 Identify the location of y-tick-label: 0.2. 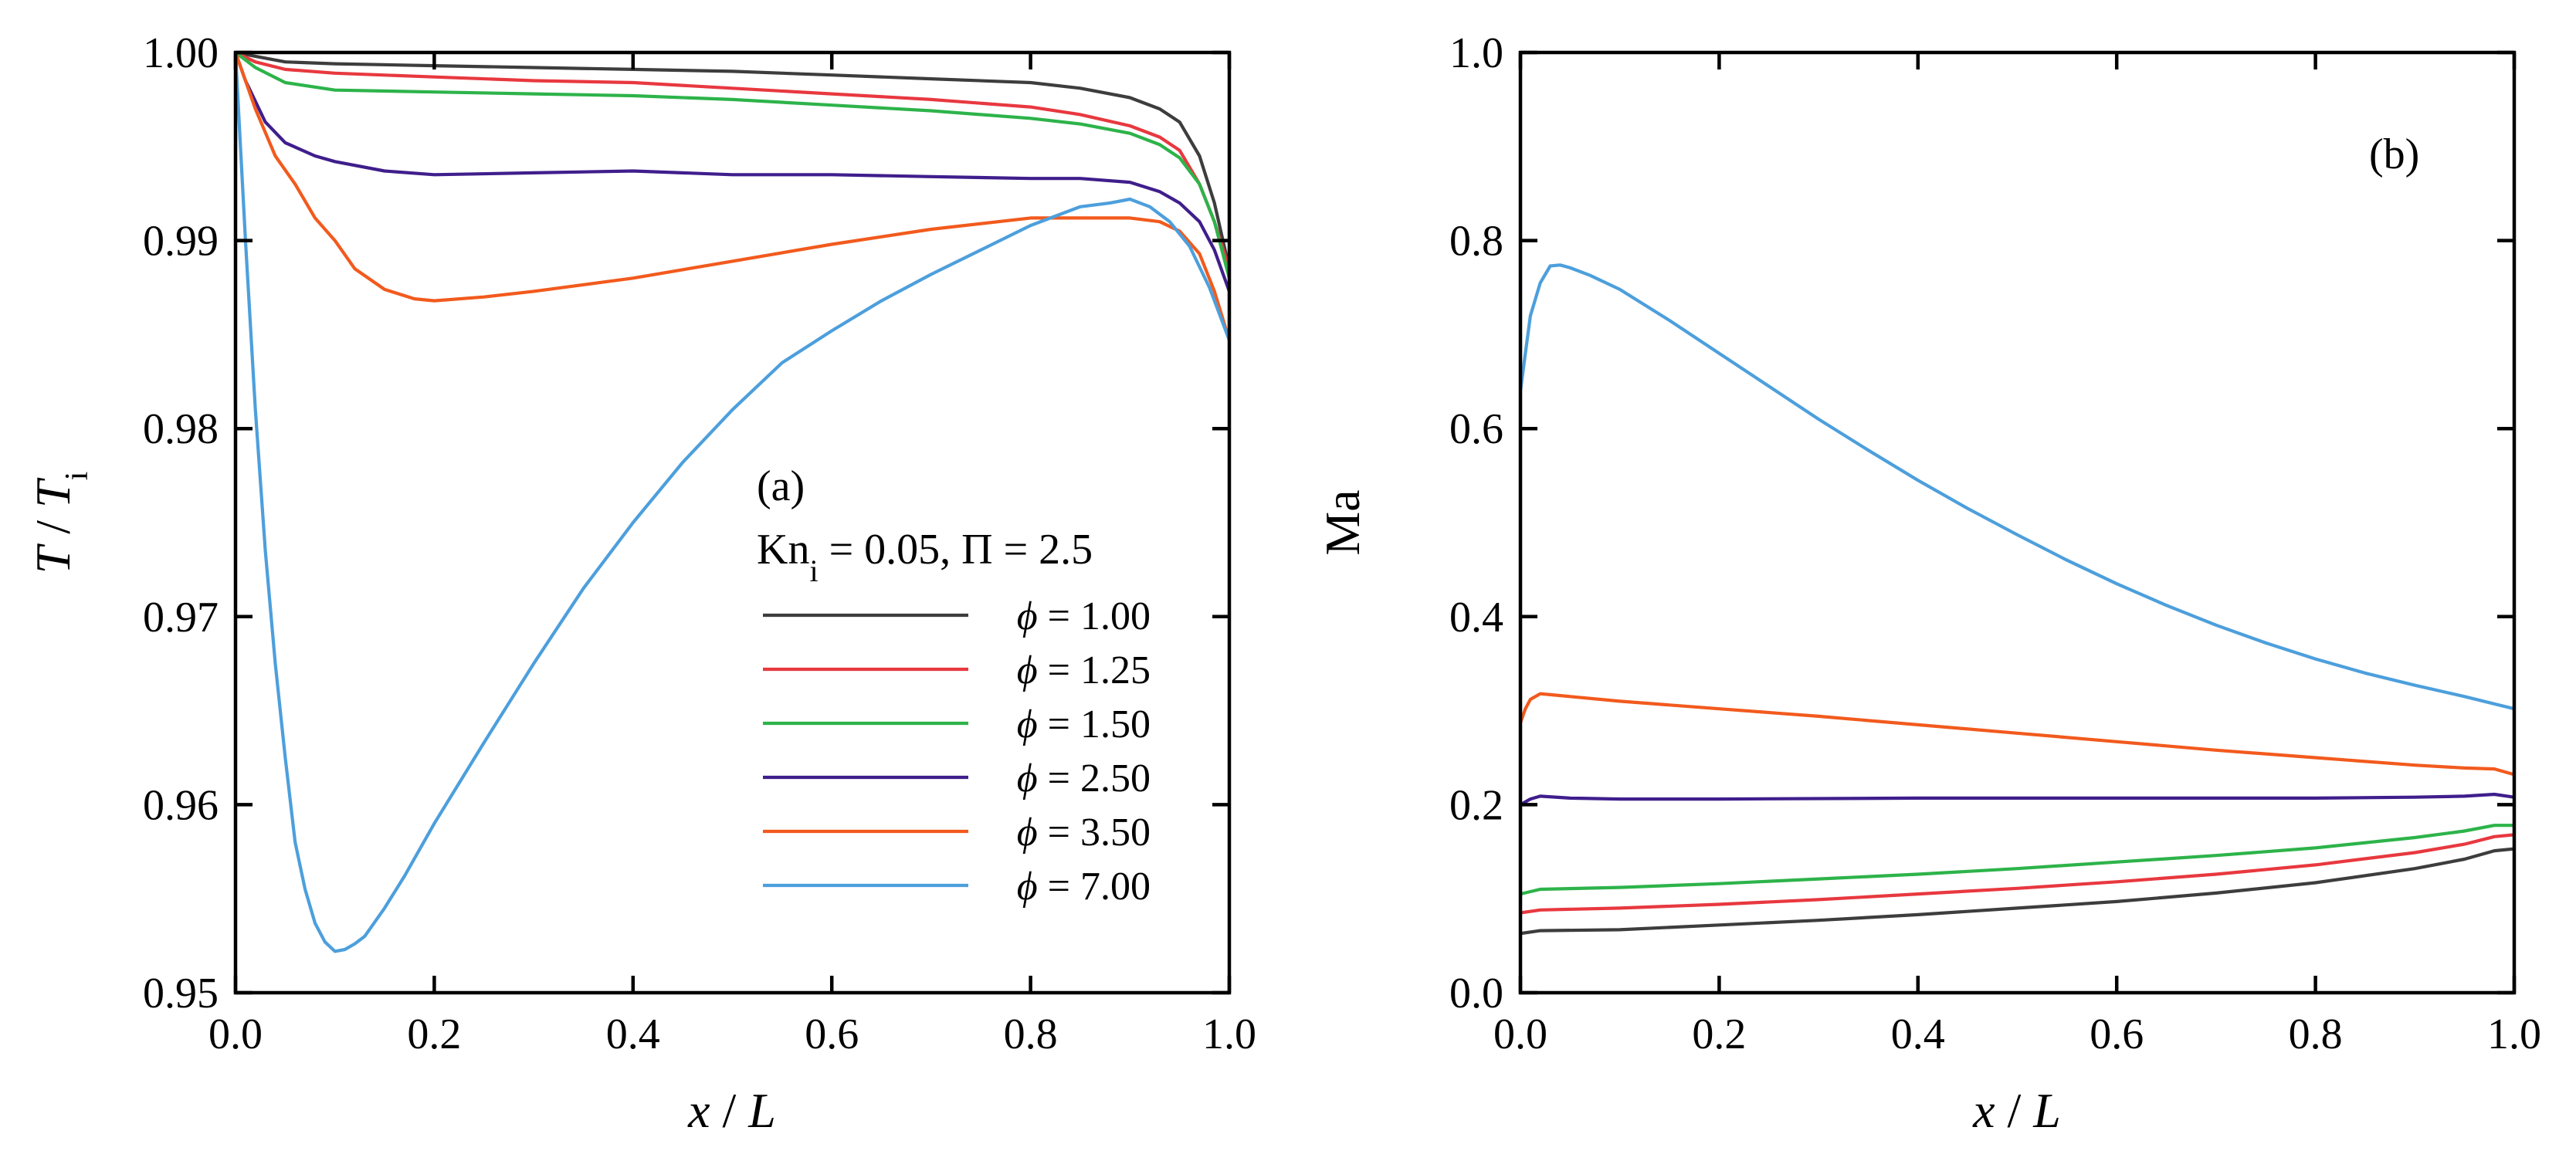
(1476, 805).